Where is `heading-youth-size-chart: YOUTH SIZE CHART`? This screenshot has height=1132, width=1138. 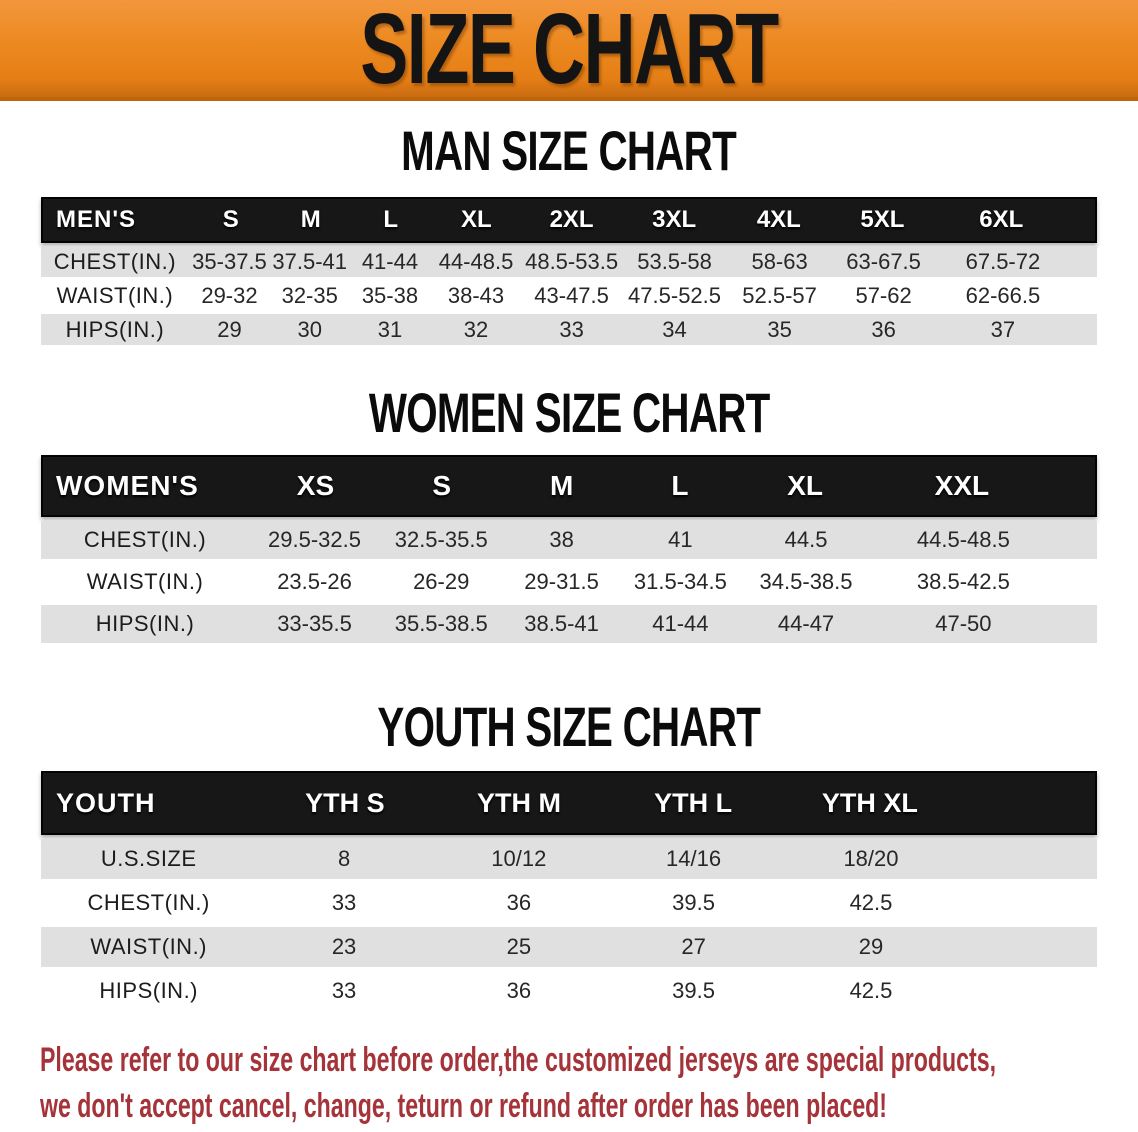
heading-youth-size-chart: YOUTH SIZE CHART is located at coordinates (569, 727).